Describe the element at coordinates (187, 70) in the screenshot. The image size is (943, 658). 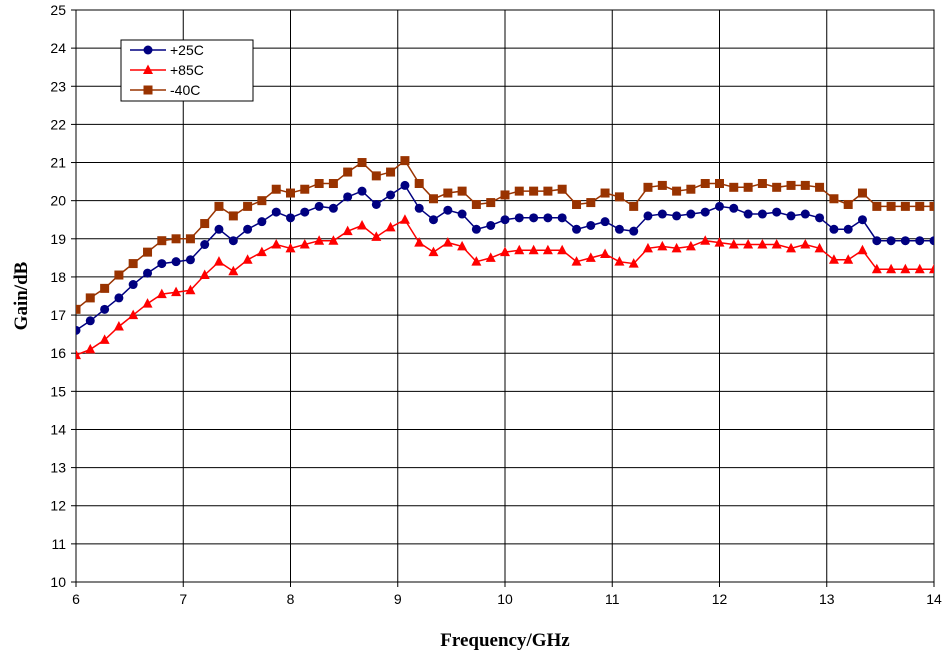
I see `legend-label: +85C` at that location.